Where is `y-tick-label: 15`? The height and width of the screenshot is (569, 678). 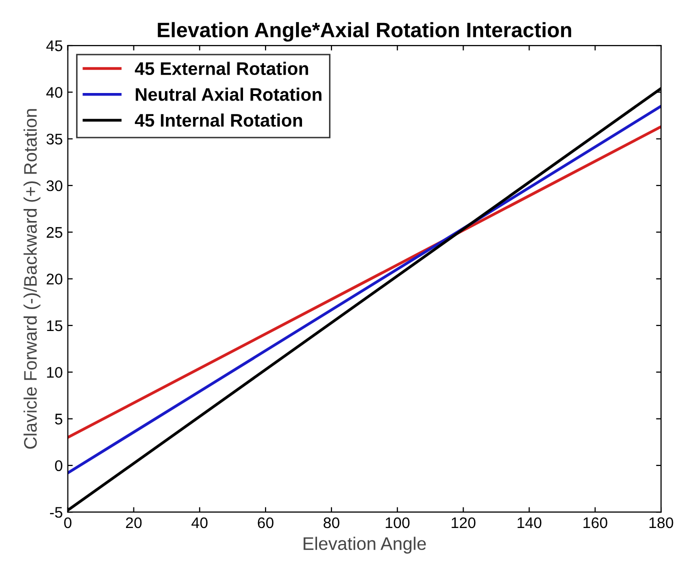
y-tick-label: 15 is located at coordinates (54, 326).